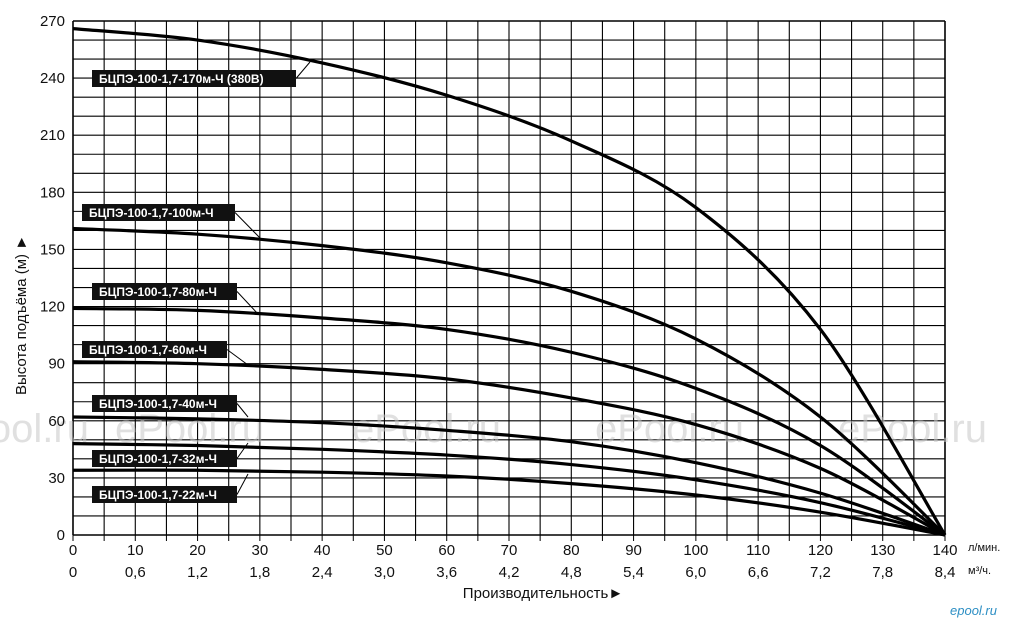  I want to click on x-tick-label-primary: 140, so click(944, 550).